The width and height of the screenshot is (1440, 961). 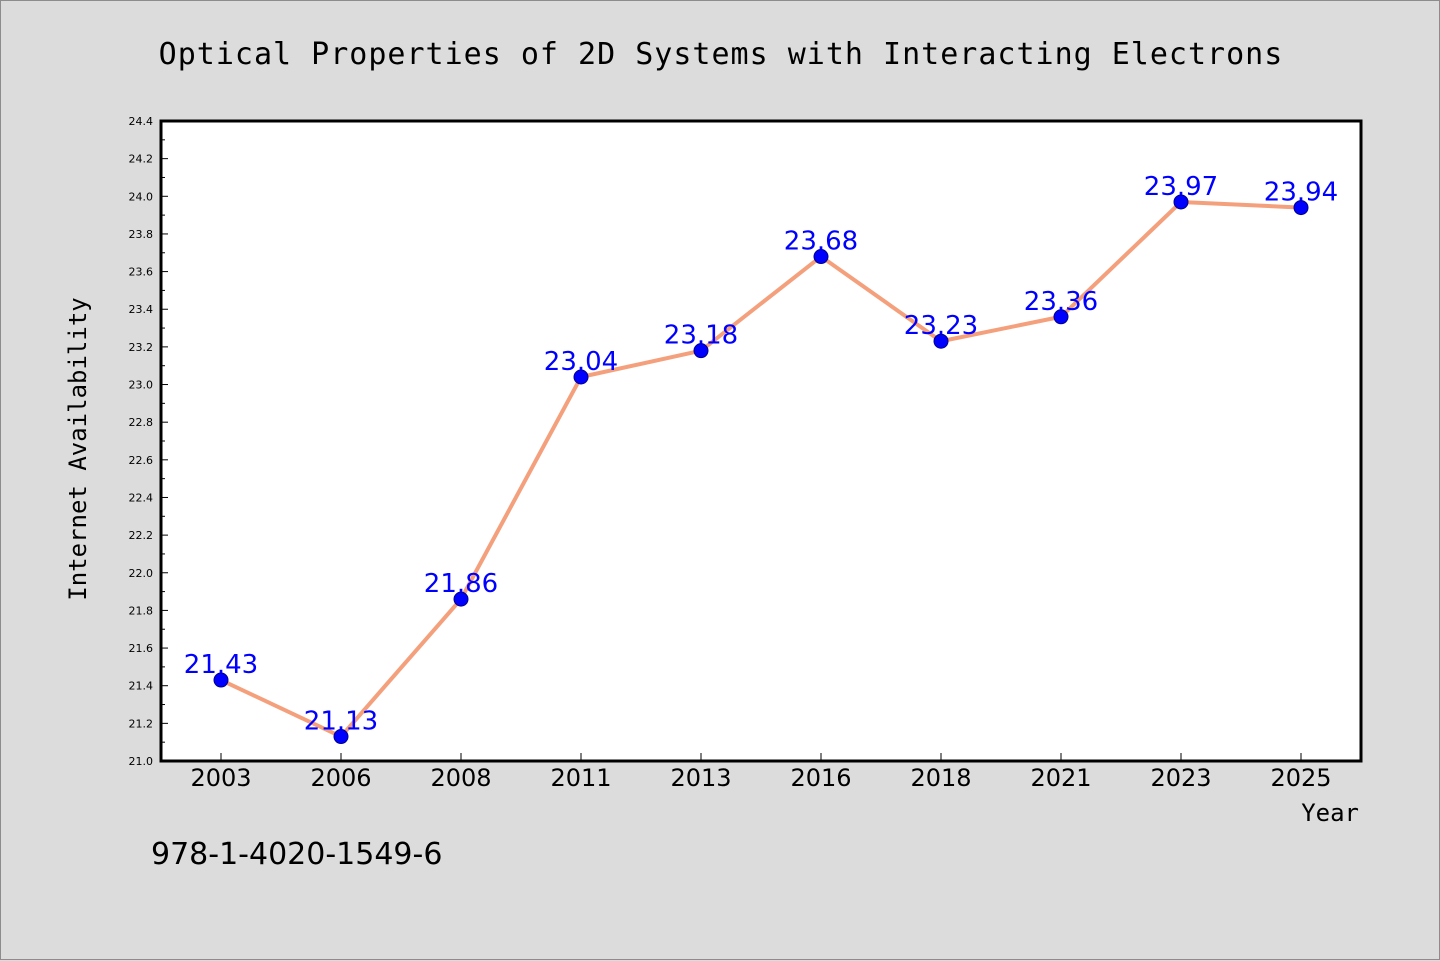 What do you see at coordinates (141, 460) in the screenshot?
I see `y-tick-label: 22.6` at bounding box center [141, 460].